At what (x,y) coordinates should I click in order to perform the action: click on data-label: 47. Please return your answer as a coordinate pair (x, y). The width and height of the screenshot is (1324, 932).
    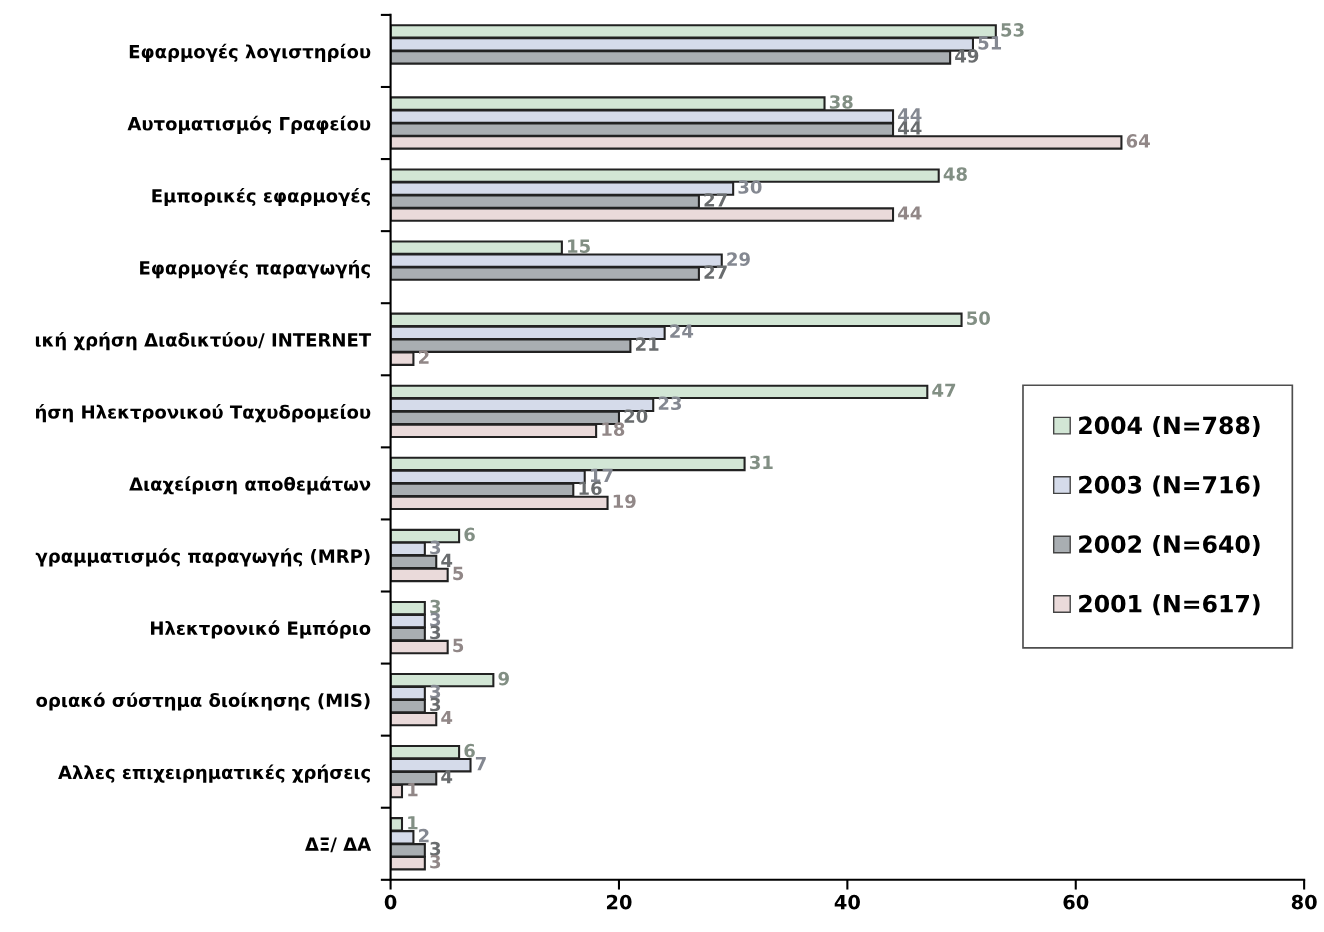
    Looking at the image, I should click on (944, 390).